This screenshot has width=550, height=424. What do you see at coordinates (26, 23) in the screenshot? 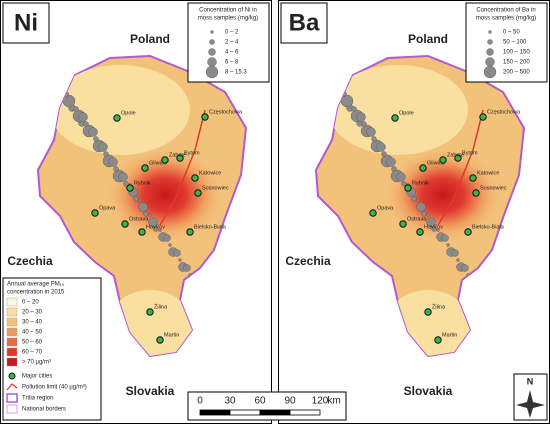
I see `panel-label-box` at bounding box center [26, 23].